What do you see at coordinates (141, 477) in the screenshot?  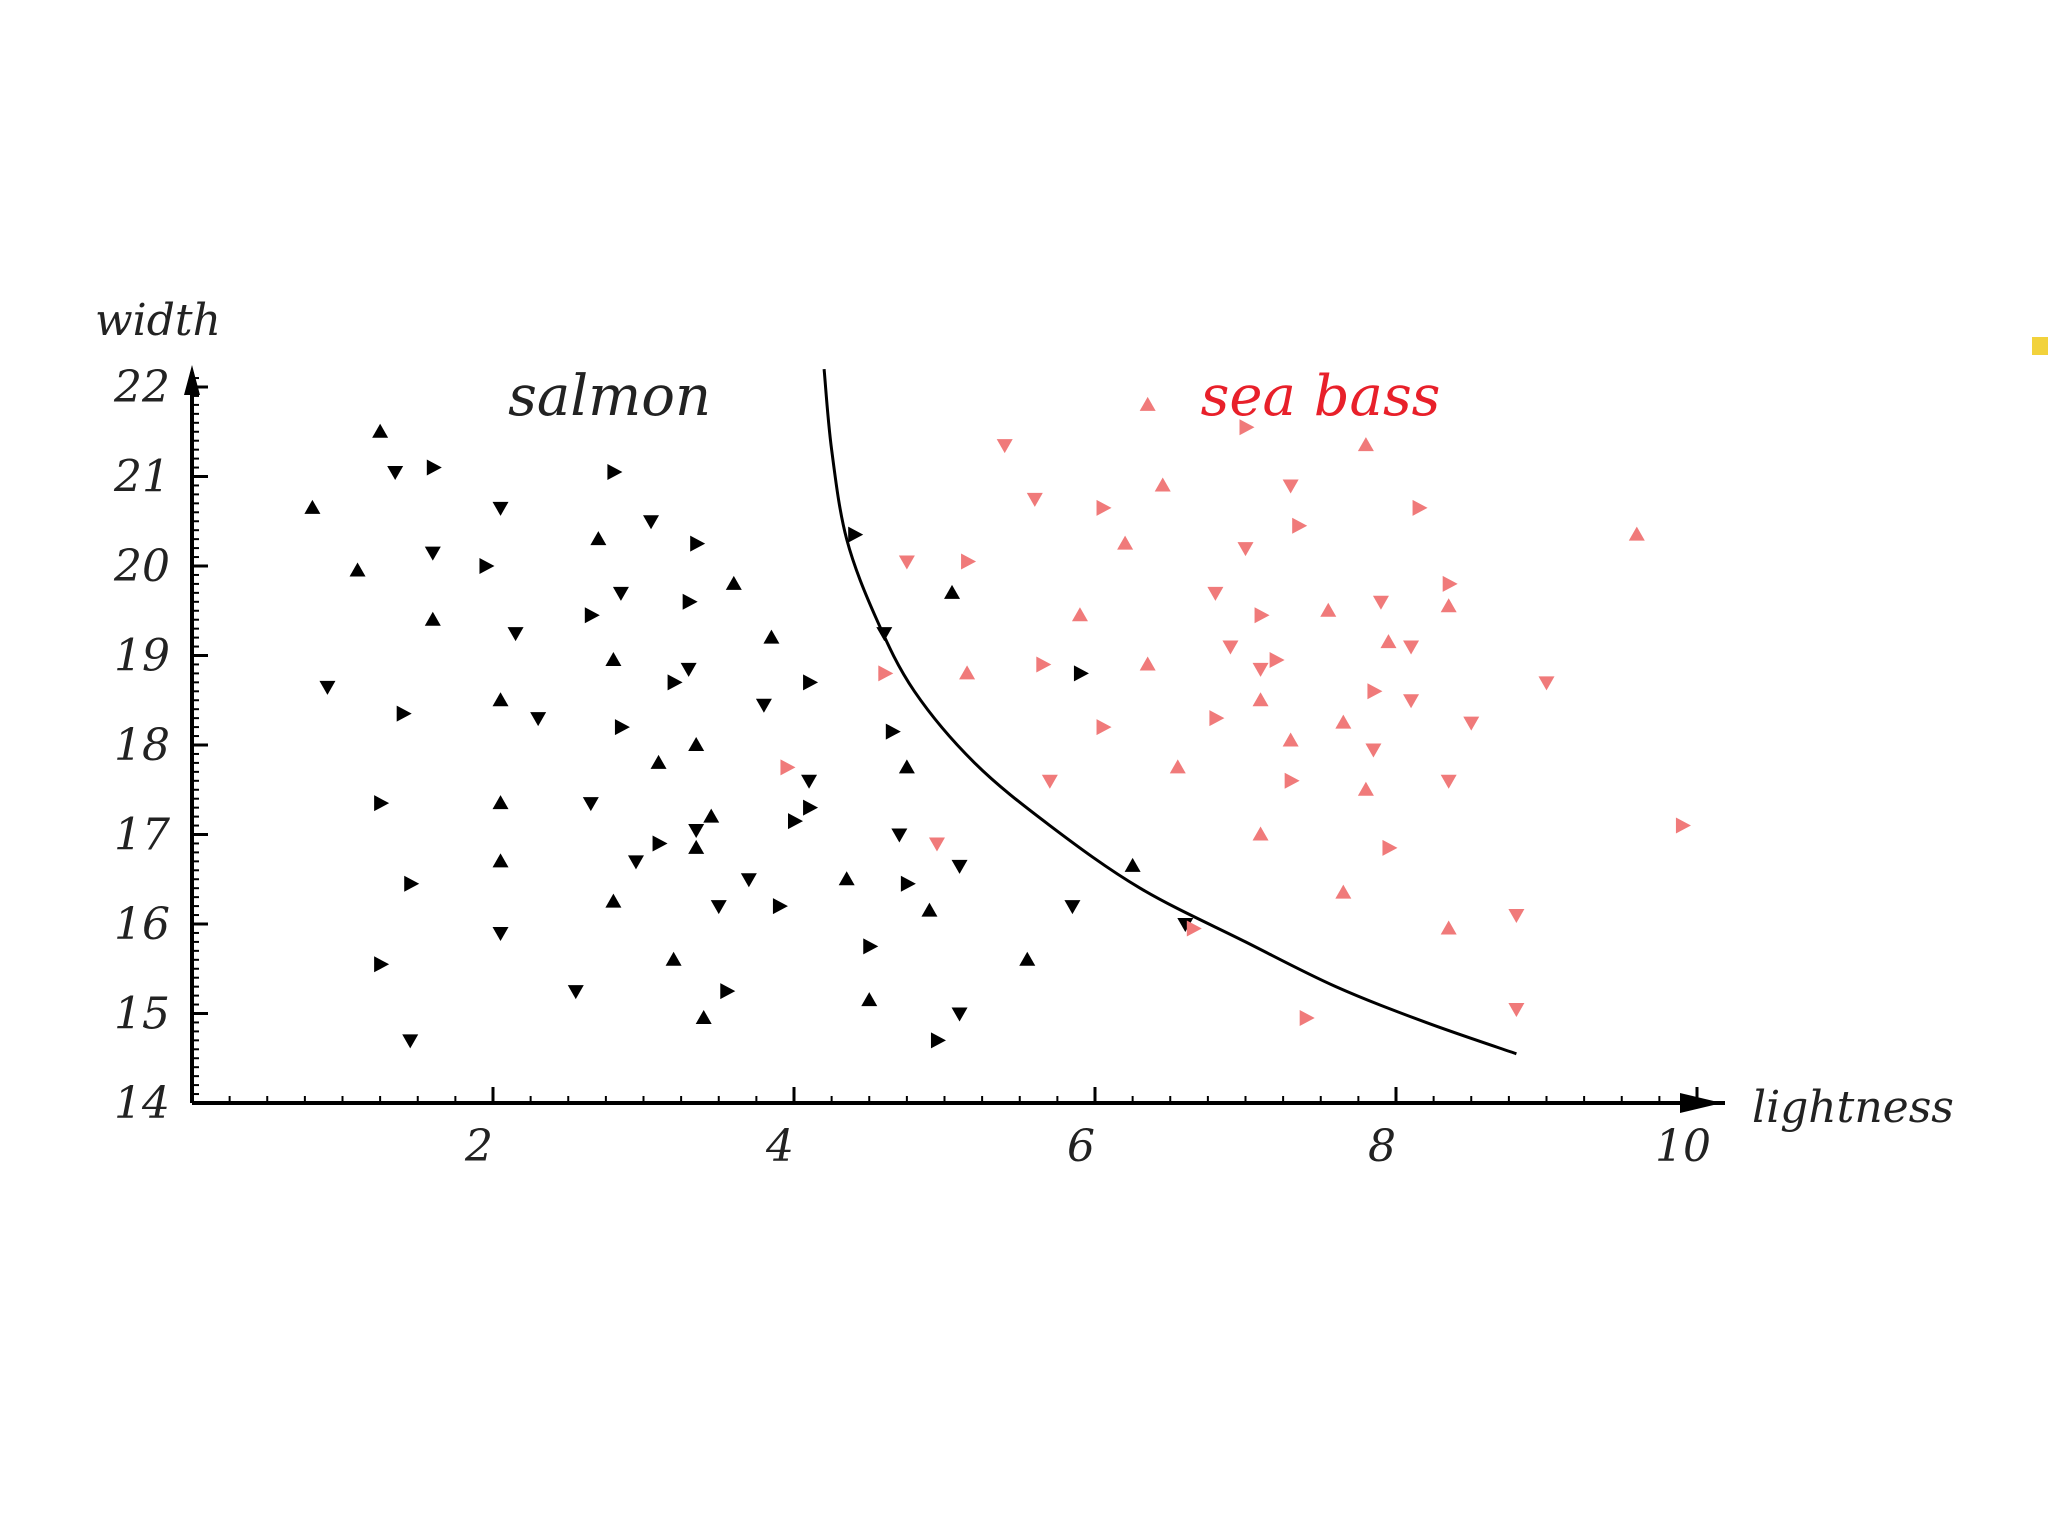 I see `y-tick-label: 21` at bounding box center [141, 477].